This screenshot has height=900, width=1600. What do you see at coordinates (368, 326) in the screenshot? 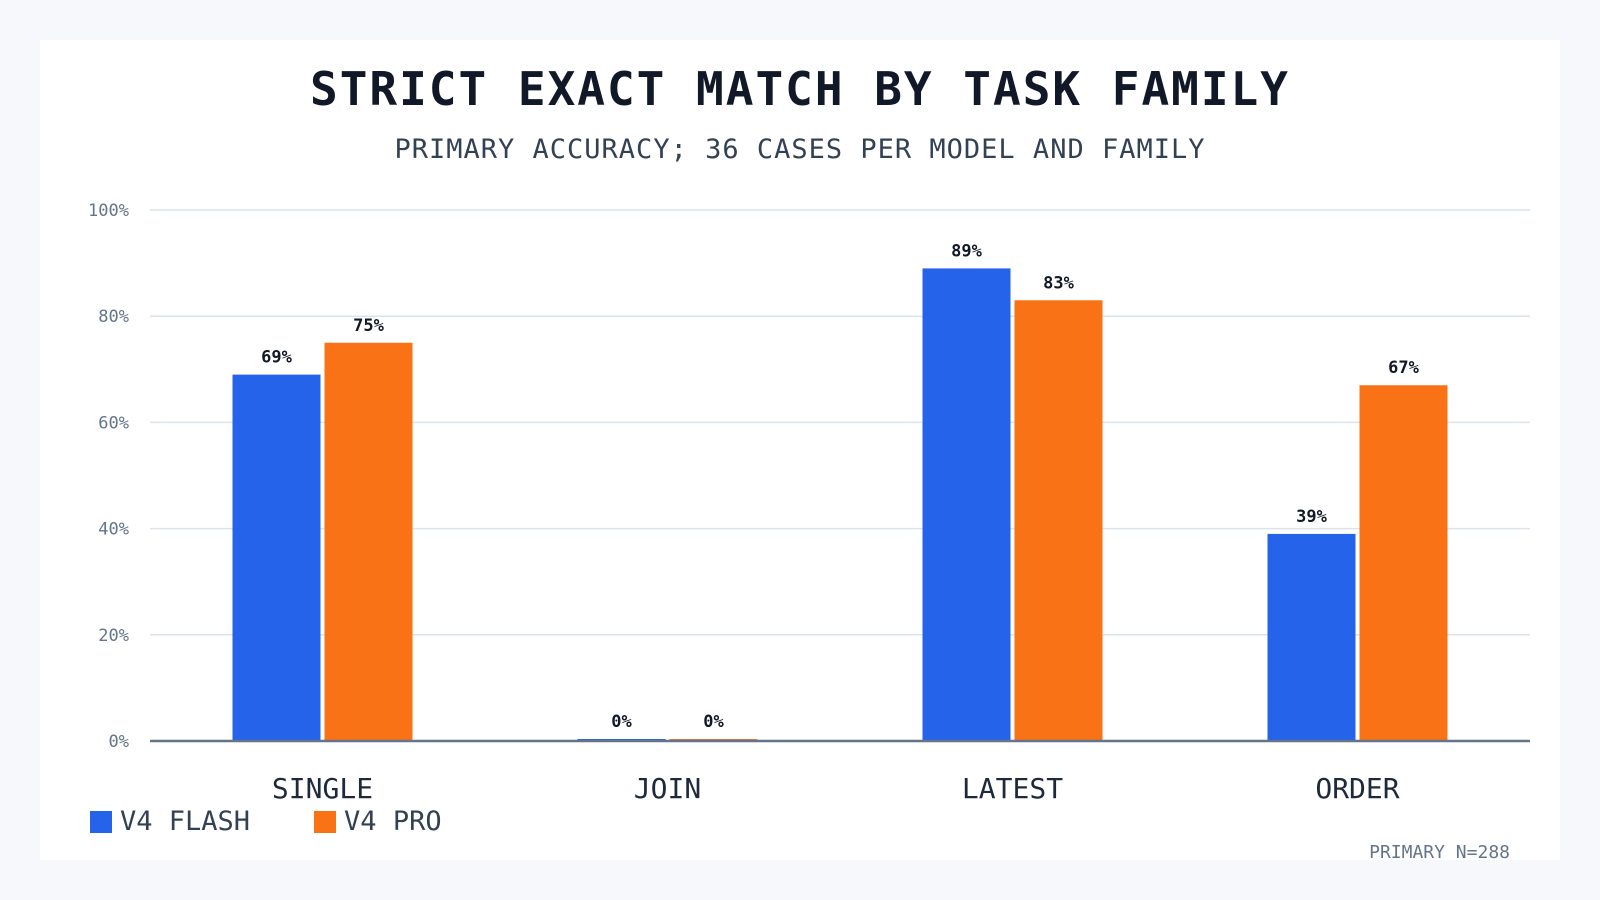
I see `bar-value-label: 75%` at bounding box center [368, 326].